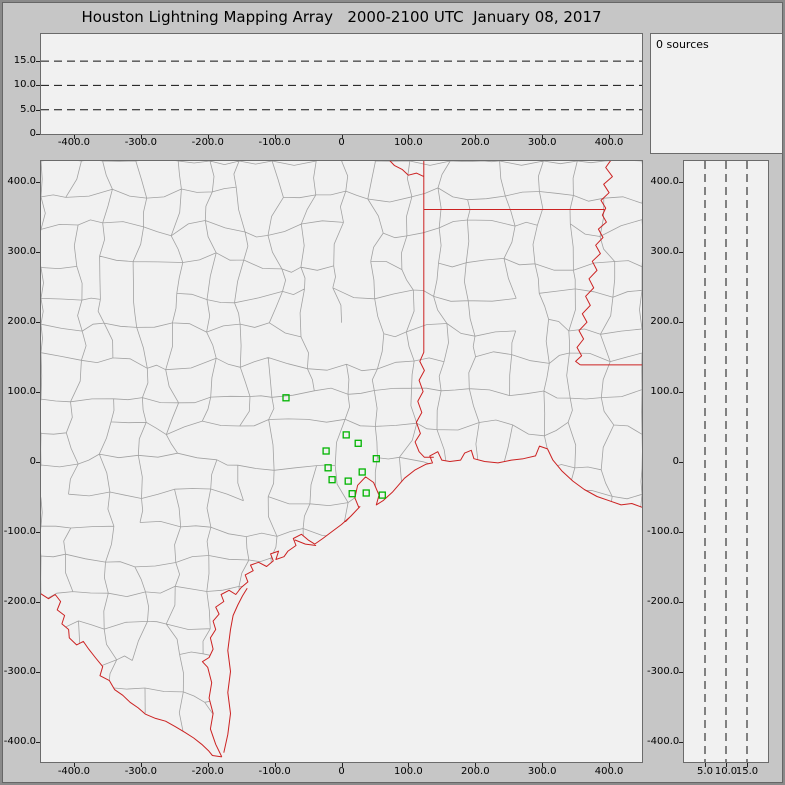 This screenshot has width=785, height=785. I want to click on ns-tick-label: -100.0, so click(663, 531).